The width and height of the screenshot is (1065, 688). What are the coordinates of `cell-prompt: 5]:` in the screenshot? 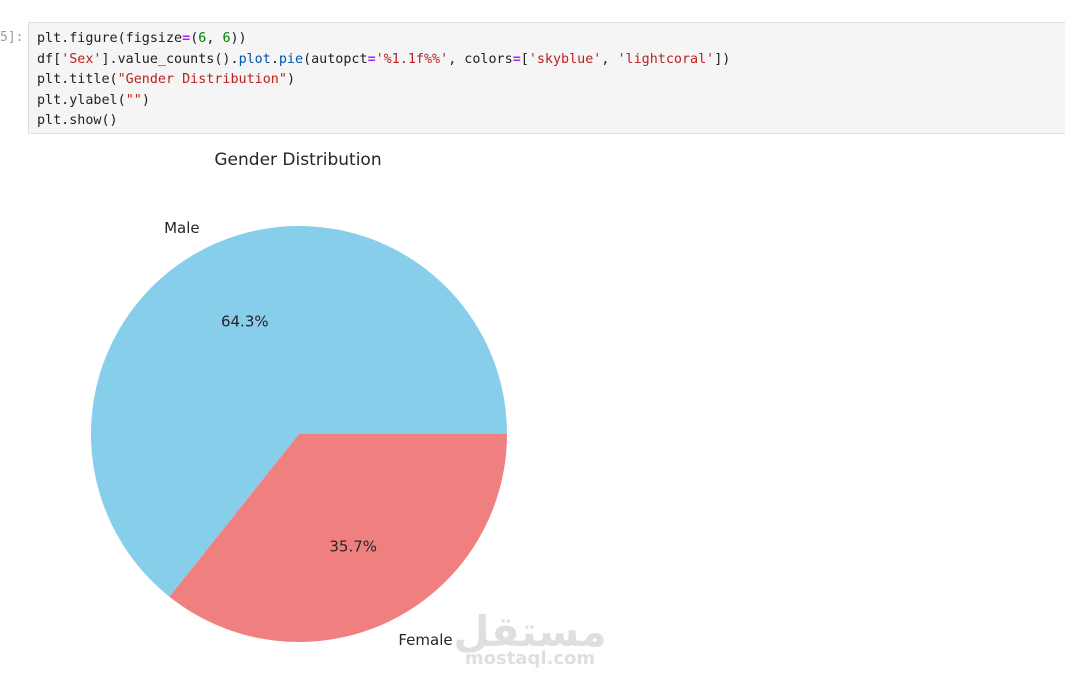 It's located at (12, 37).